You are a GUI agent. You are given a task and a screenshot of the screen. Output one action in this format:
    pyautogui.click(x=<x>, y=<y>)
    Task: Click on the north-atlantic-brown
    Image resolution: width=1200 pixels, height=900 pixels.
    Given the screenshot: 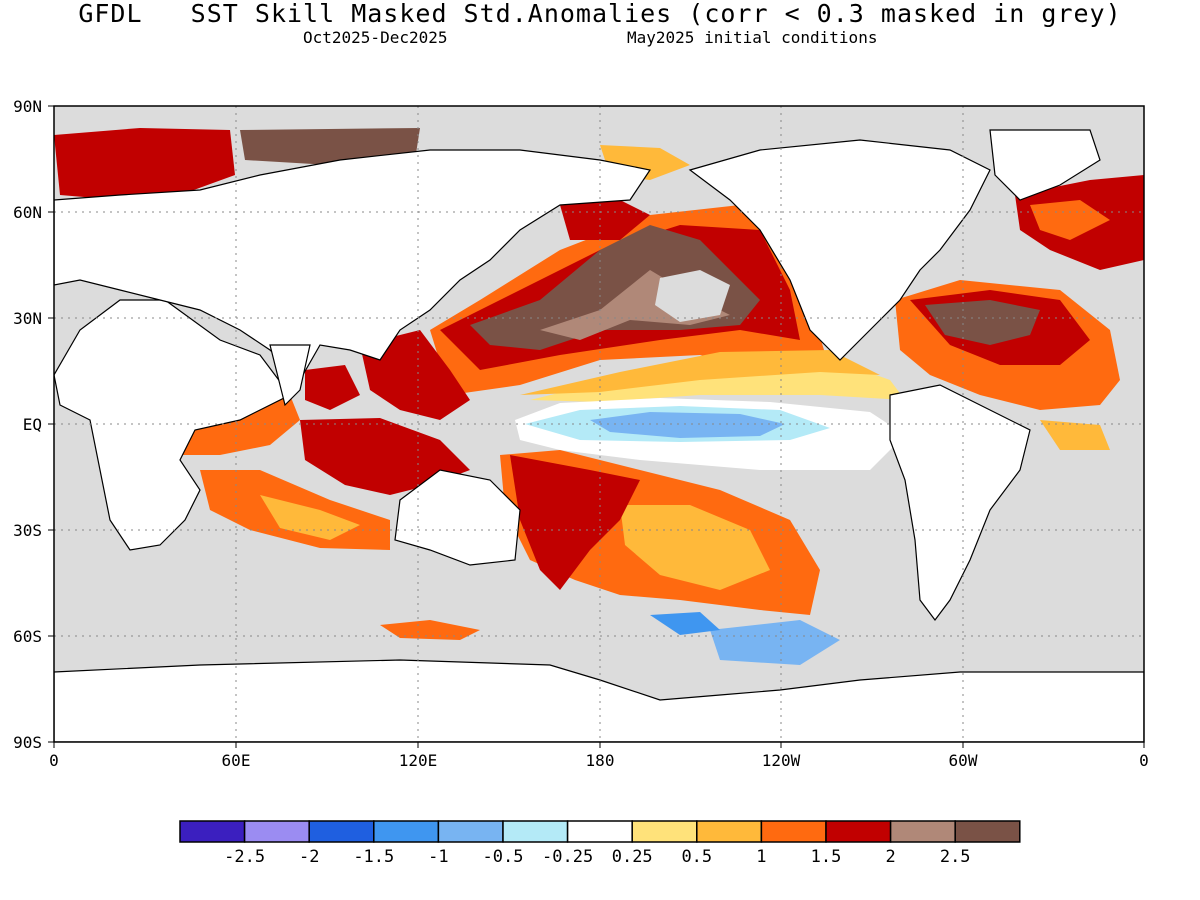 What is the action you would take?
    pyautogui.click(x=982, y=322)
    